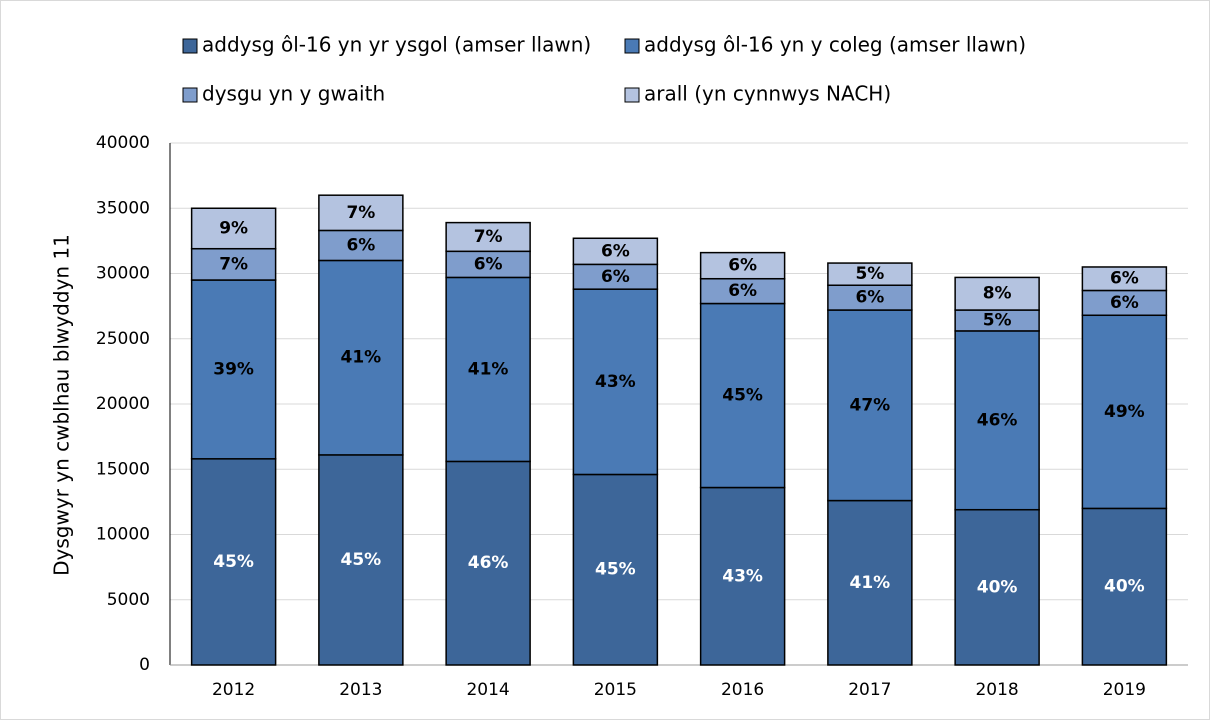  Describe the element at coordinates (233, 690) in the screenshot. I see `x-tick-label: 2012` at that location.